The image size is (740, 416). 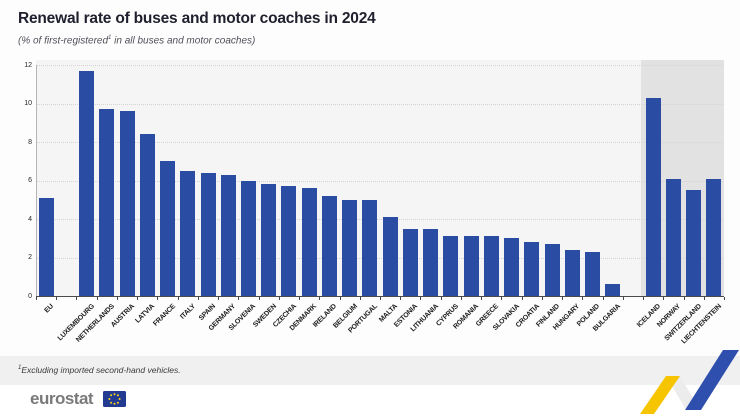 What do you see at coordinates (592, 273) in the screenshot?
I see `bar-poland` at bounding box center [592, 273].